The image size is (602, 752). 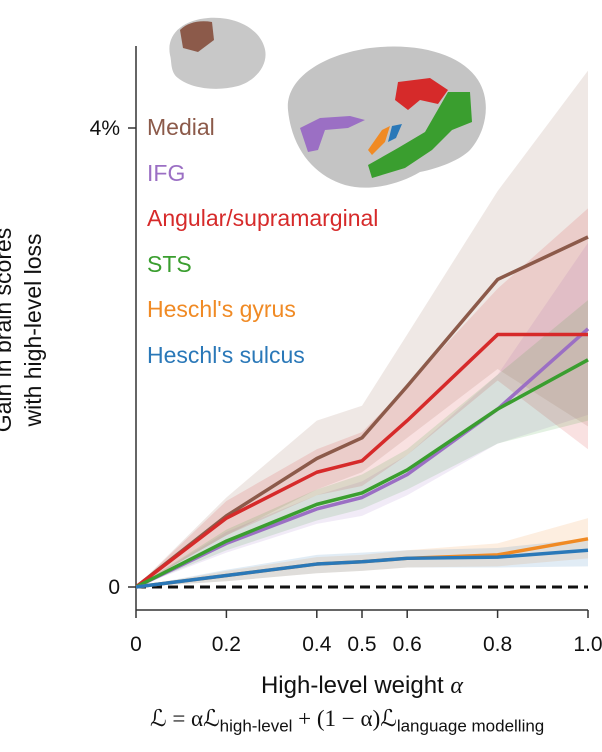 What do you see at coordinates (33, 330) in the screenshot?
I see `y-axis-label-line2: with high-level loss` at bounding box center [33, 330].